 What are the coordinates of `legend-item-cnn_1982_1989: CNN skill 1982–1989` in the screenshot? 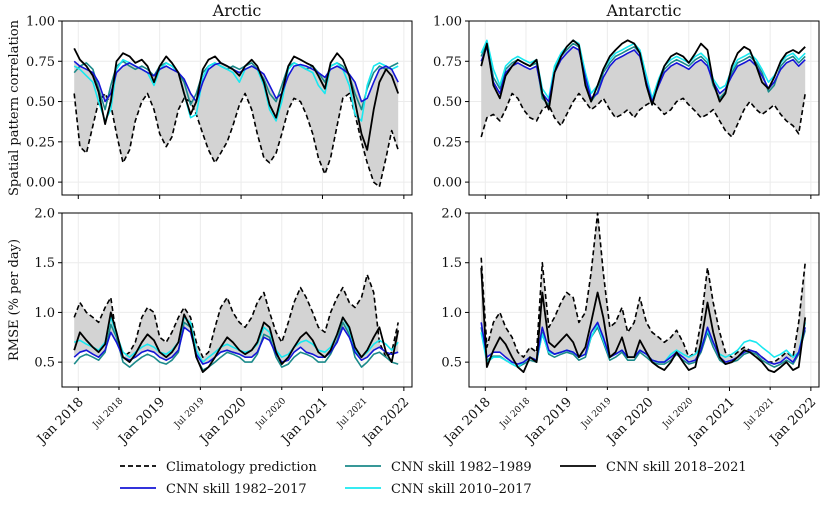 It's located at (438, 467).